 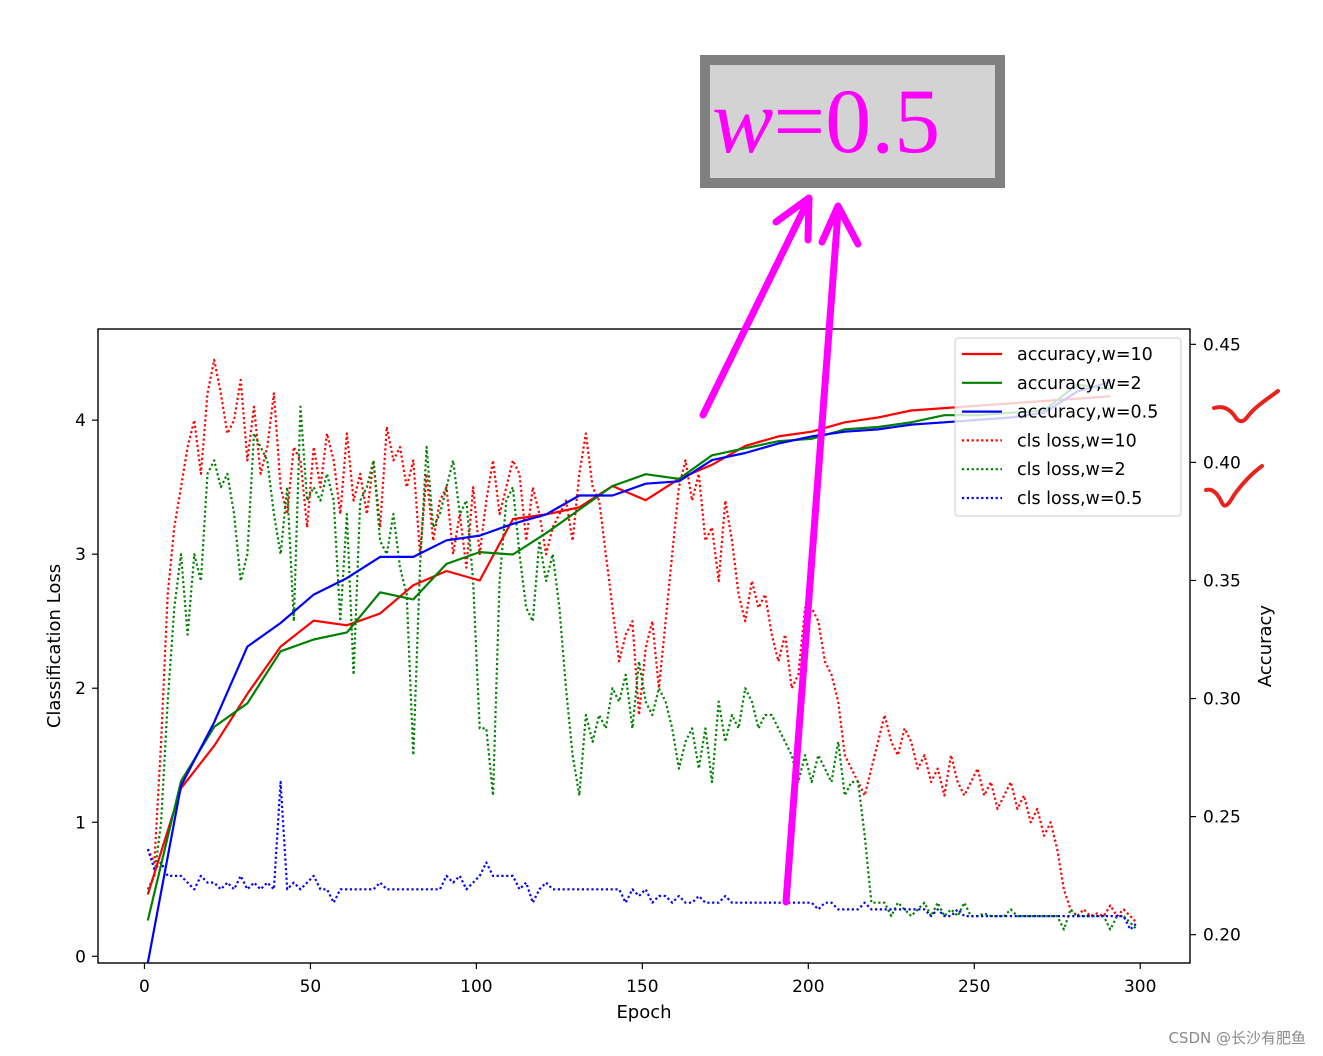 What do you see at coordinates (792, 219) in the screenshot?
I see `arrow-left-head` at bounding box center [792, 219].